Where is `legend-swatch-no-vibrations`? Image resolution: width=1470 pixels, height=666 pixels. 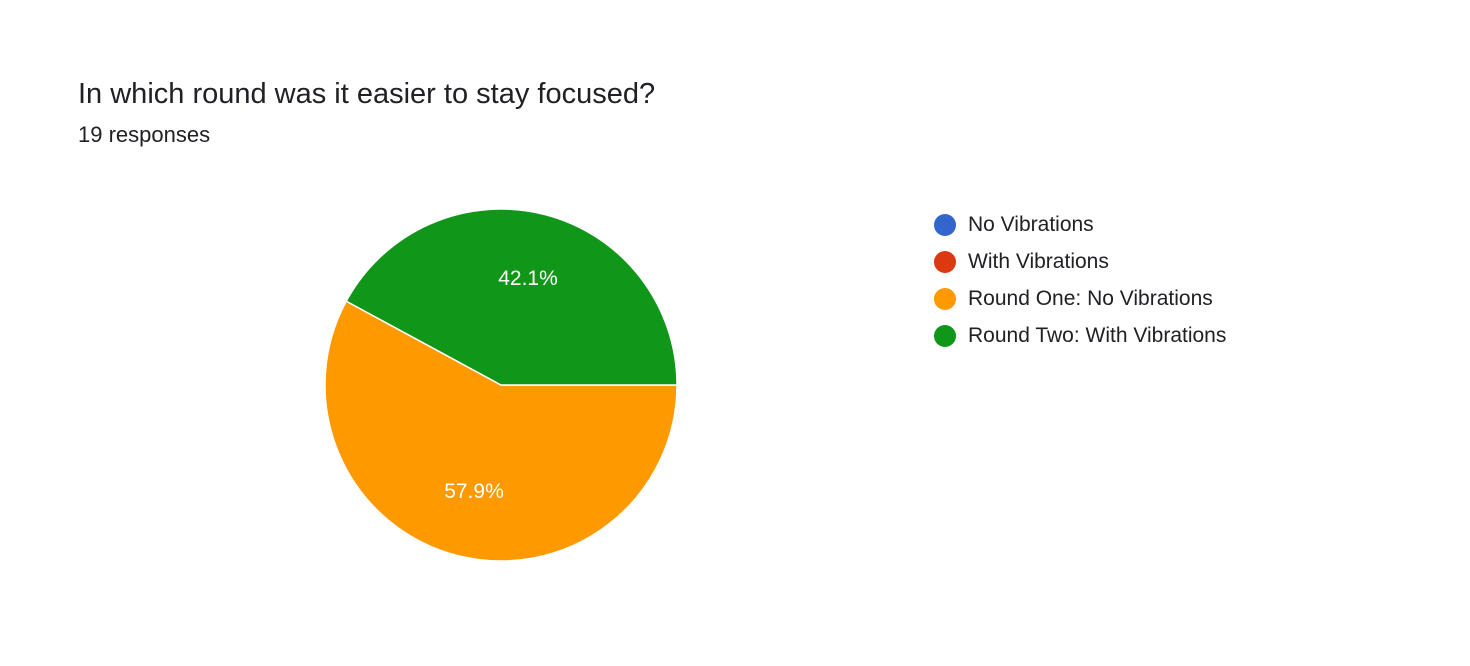
legend-swatch-no-vibrations is located at coordinates (945, 224).